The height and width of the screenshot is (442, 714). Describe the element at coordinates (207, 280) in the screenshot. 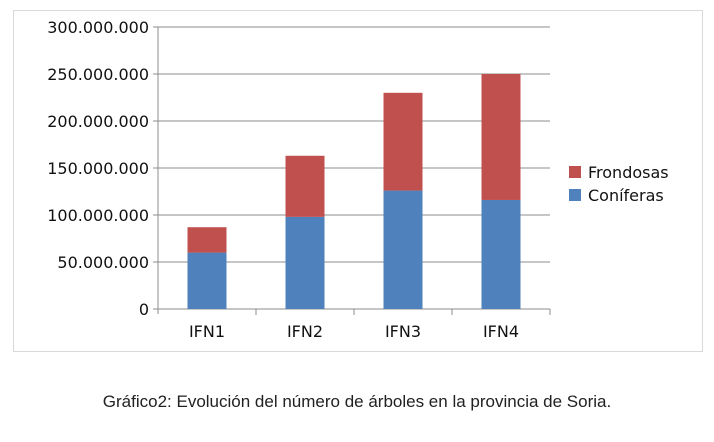

I see `bar-coniferas-ifn1` at that location.